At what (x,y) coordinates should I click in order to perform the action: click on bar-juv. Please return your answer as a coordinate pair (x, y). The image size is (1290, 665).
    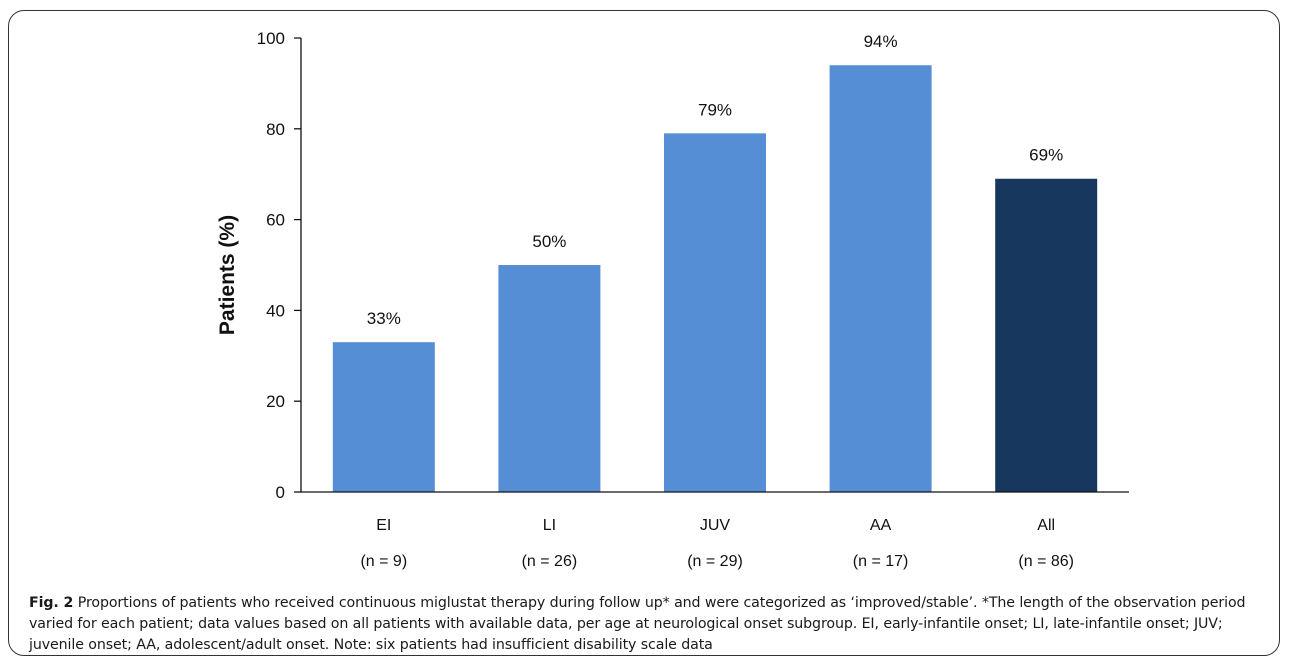
    Looking at the image, I should click on (715, 312).